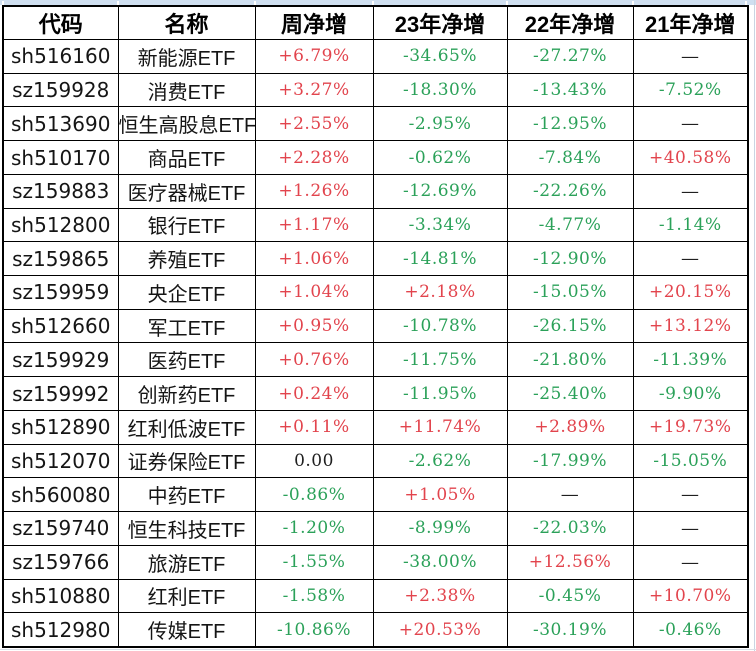 The width and height of the screenshot is (756, 651). I want to click on name-cell: 创新药ETF, so click(186, 393).